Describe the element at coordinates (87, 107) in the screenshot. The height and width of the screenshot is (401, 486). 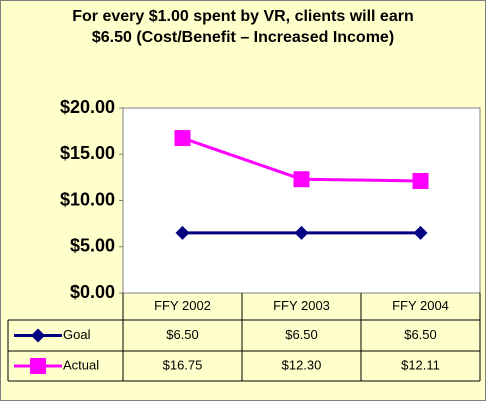
I see `y-tick-label: $20.00` at that location.